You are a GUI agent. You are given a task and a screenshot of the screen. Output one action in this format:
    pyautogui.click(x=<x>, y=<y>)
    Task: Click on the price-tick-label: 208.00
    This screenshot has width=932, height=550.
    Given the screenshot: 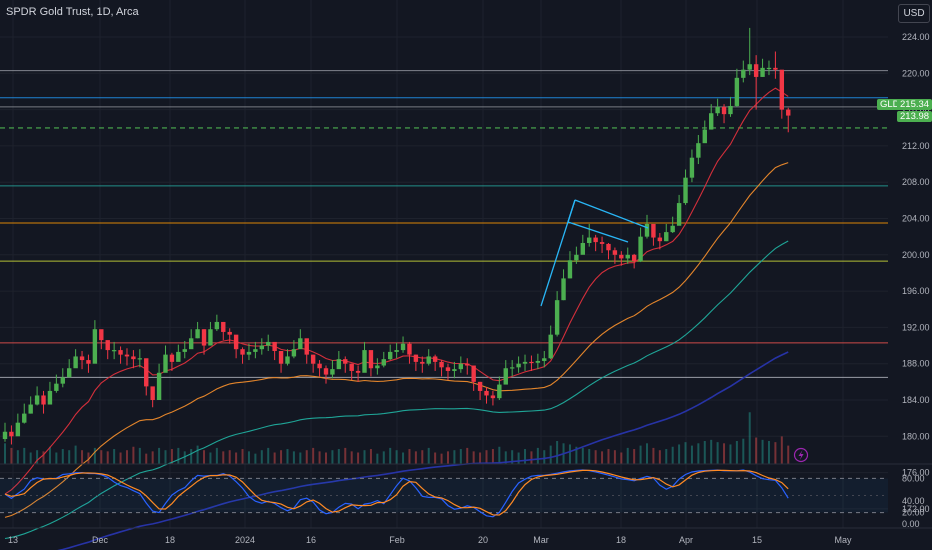 What is the action you would take?
    pyautogui.click(x=916, y=182)
    